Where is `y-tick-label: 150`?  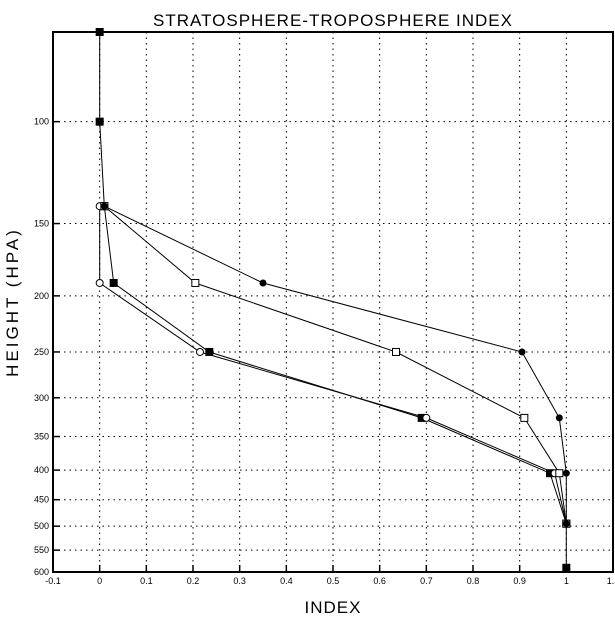 y-tick-label: 150 is located at coordinates (41, 224).